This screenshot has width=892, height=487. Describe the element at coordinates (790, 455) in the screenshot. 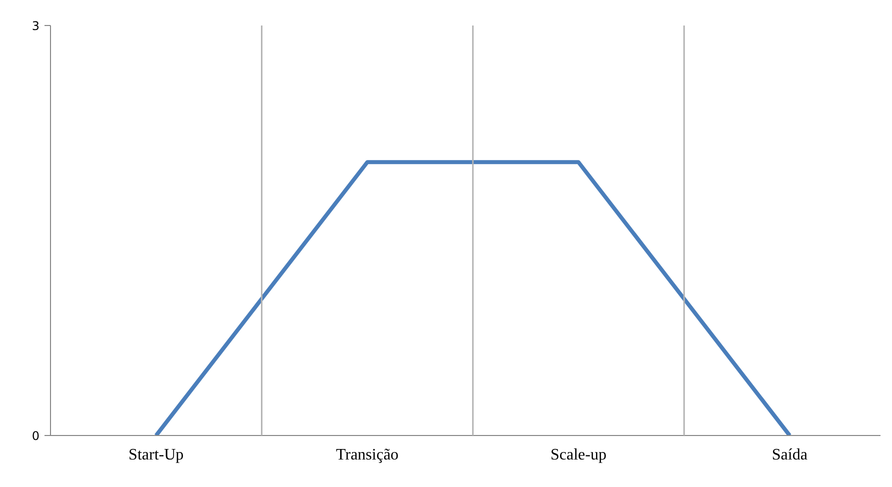

I see `x-tick-label: Saída` at that location.